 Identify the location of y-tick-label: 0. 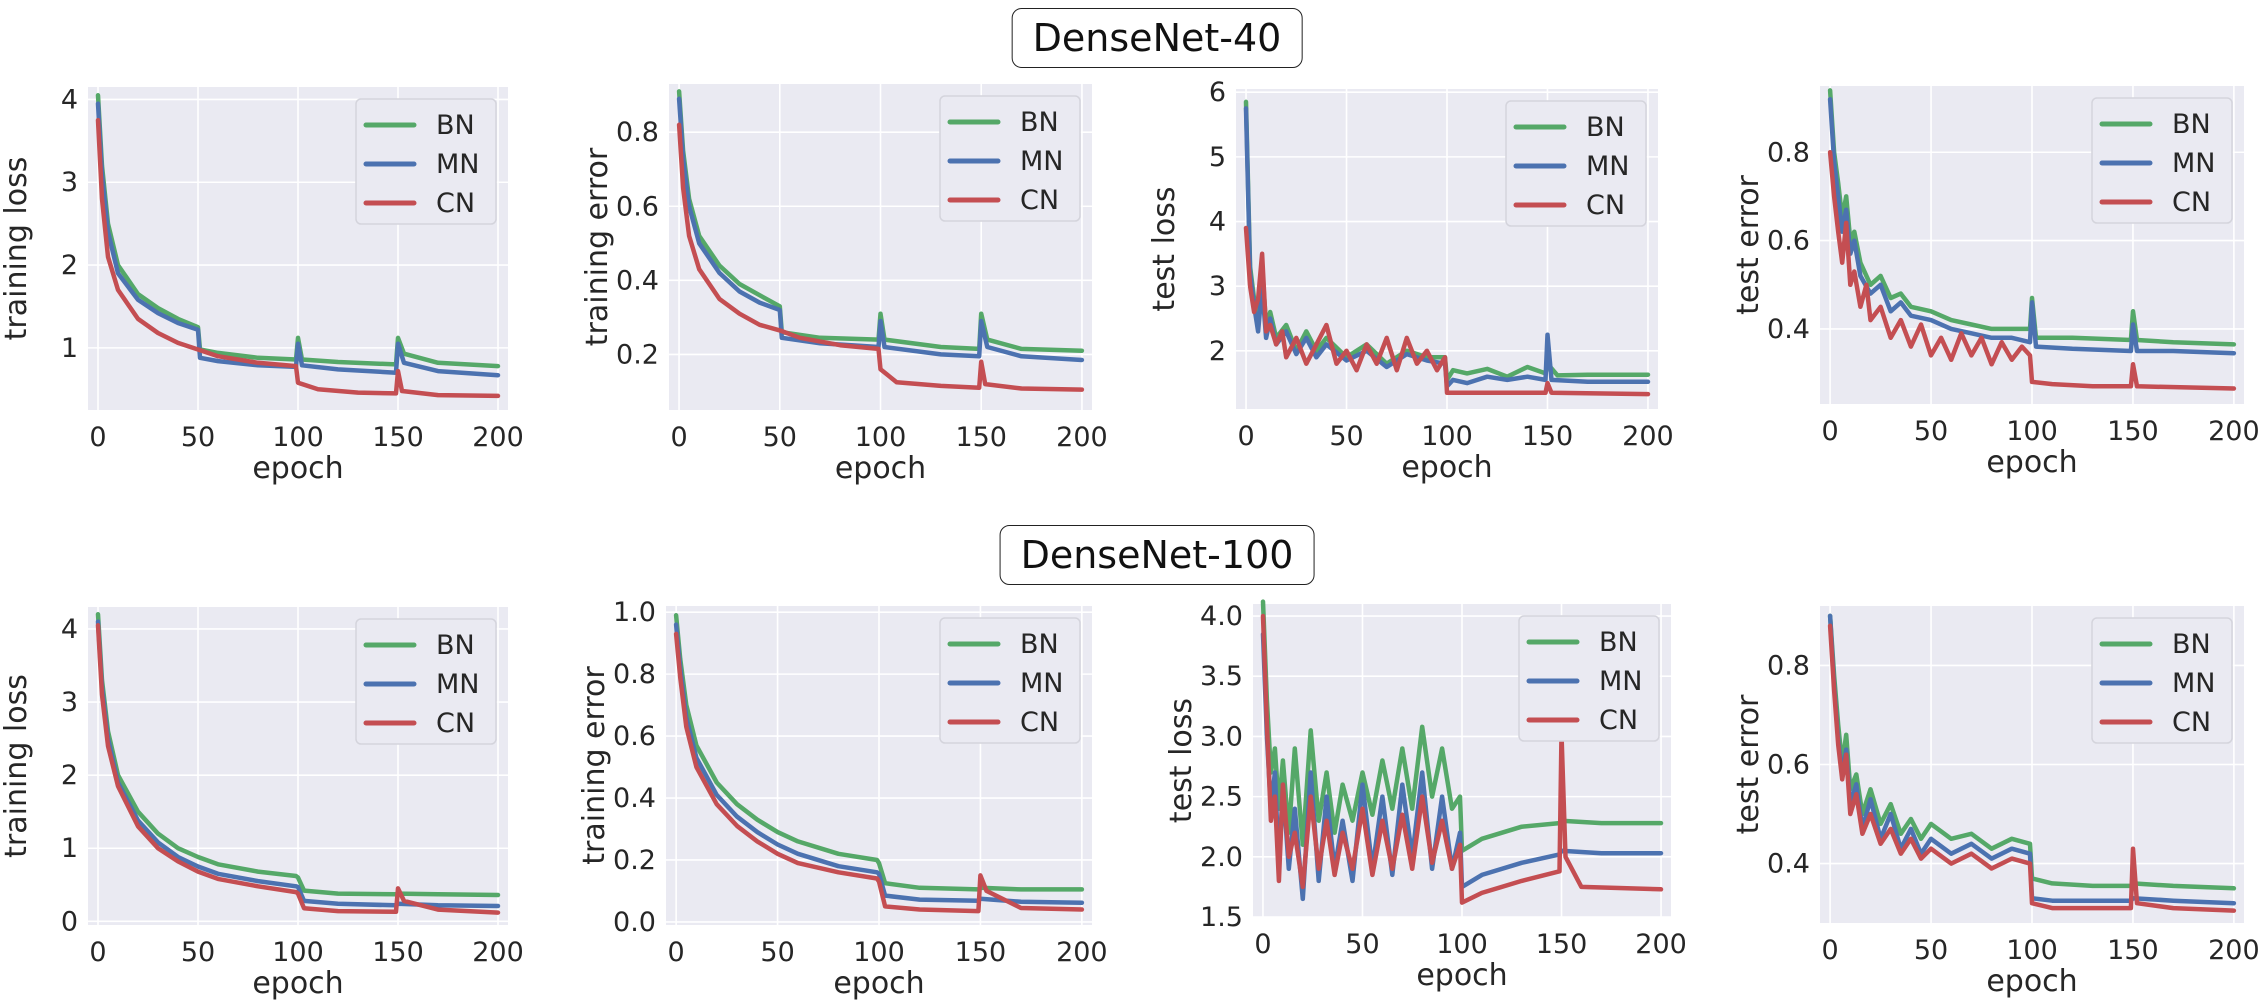
(69, 921).